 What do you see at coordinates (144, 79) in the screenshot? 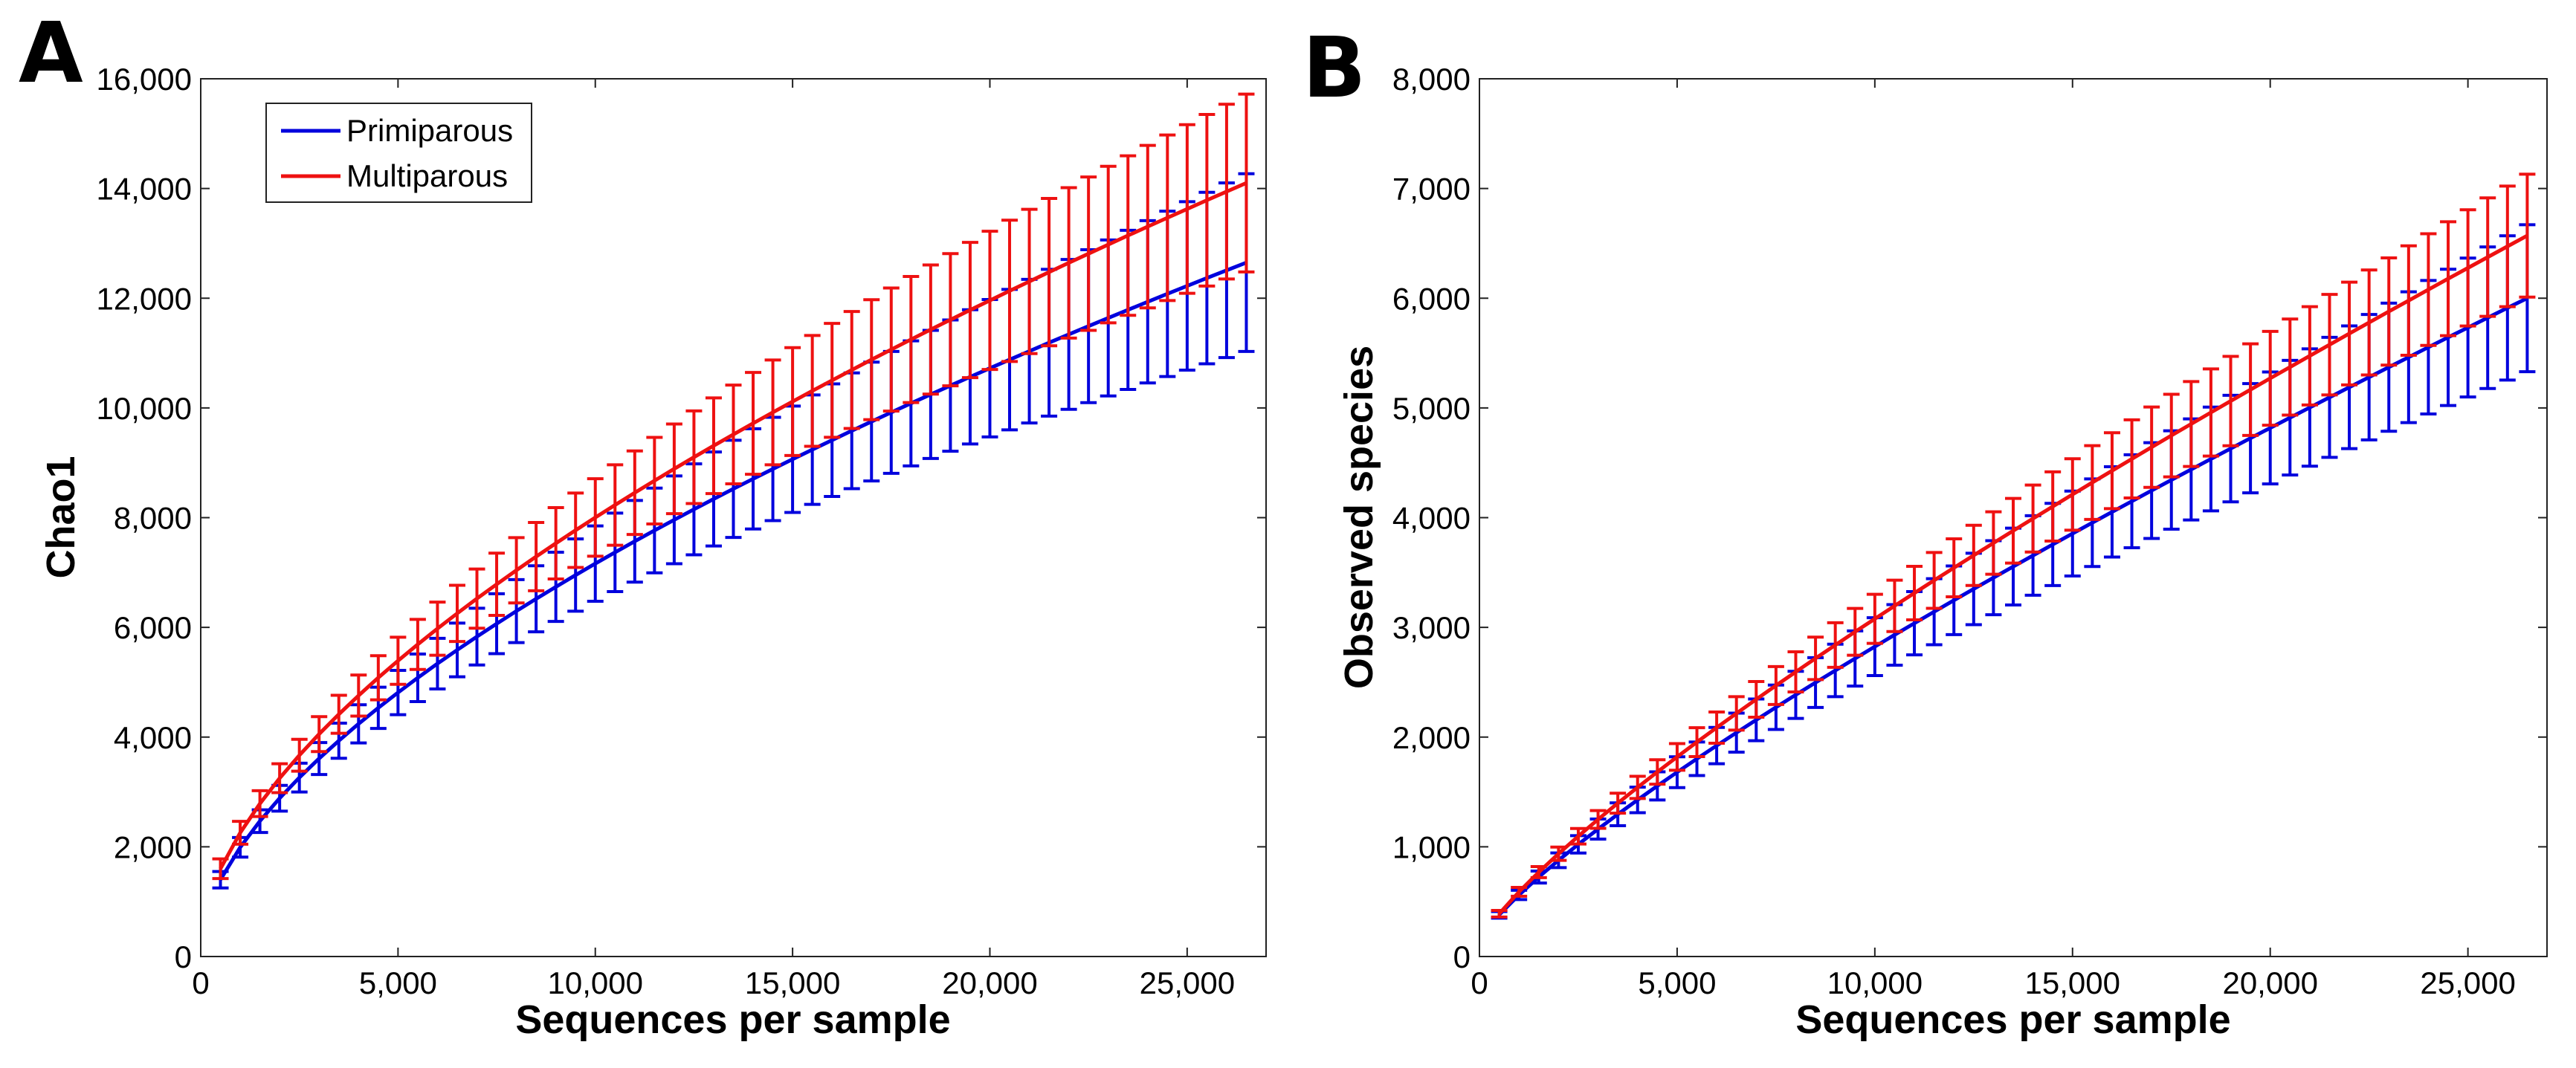
I see `y-tick-label: 16,000` at bounding box center [144, 79].